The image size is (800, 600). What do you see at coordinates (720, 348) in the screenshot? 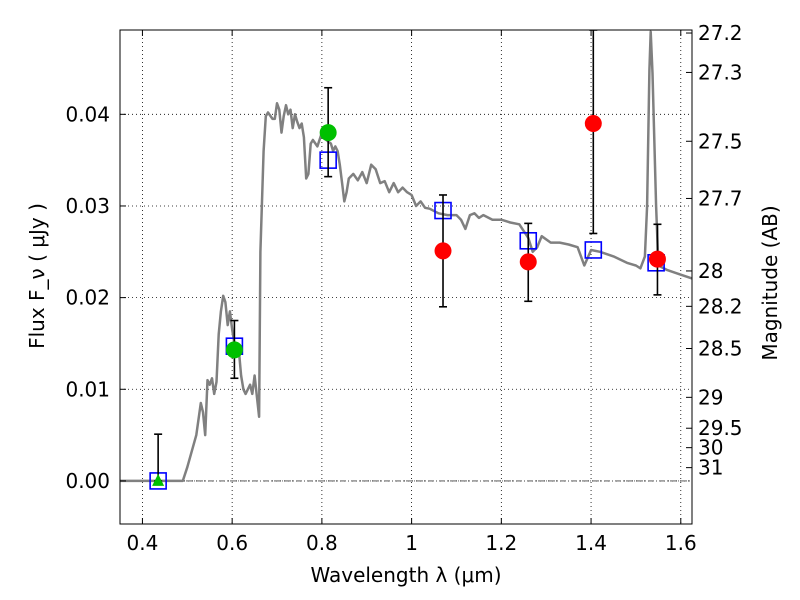
I see `right-tick-label: 28.5` at bounding box center [720, 348].